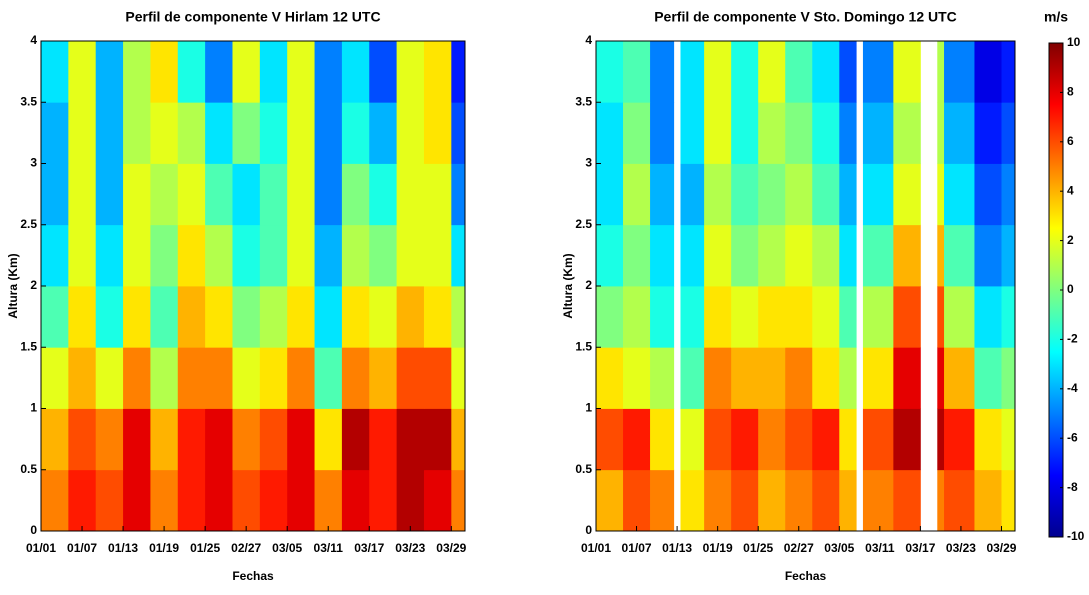 This screenshot has height=595, width=1089. Describe the element at coordinates (28, 101) in the screenshot. I see `y-tick-label: 3.5` at that location.